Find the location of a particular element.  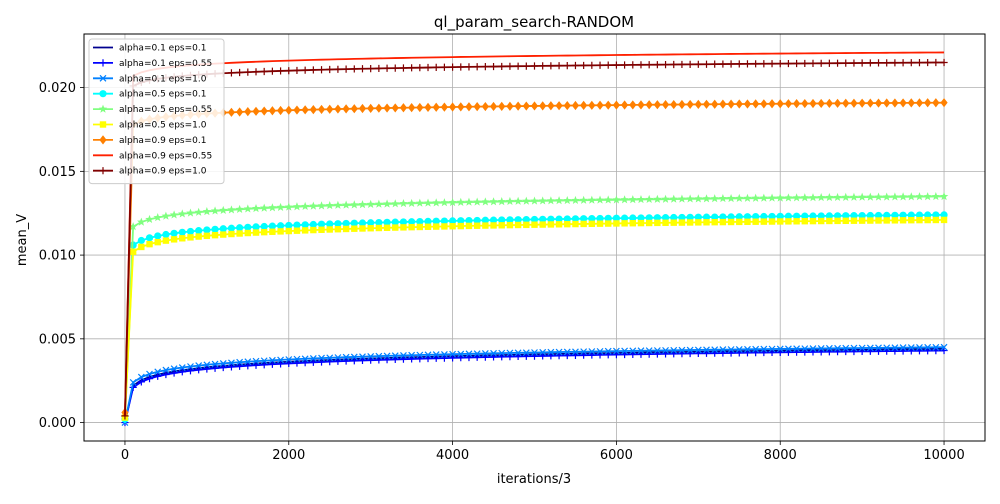

x-tick-label: 0 is located at coordinates (125, 455).